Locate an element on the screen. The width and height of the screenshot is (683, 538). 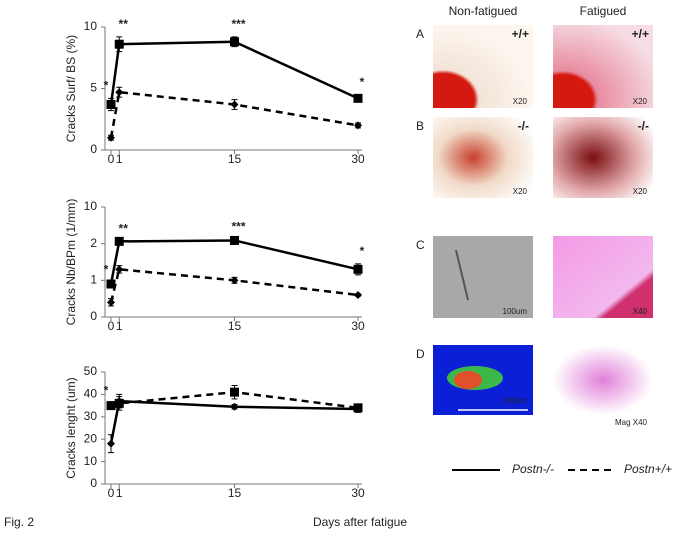
column-header: Non-fatigued is located at coordinates (483, 11).